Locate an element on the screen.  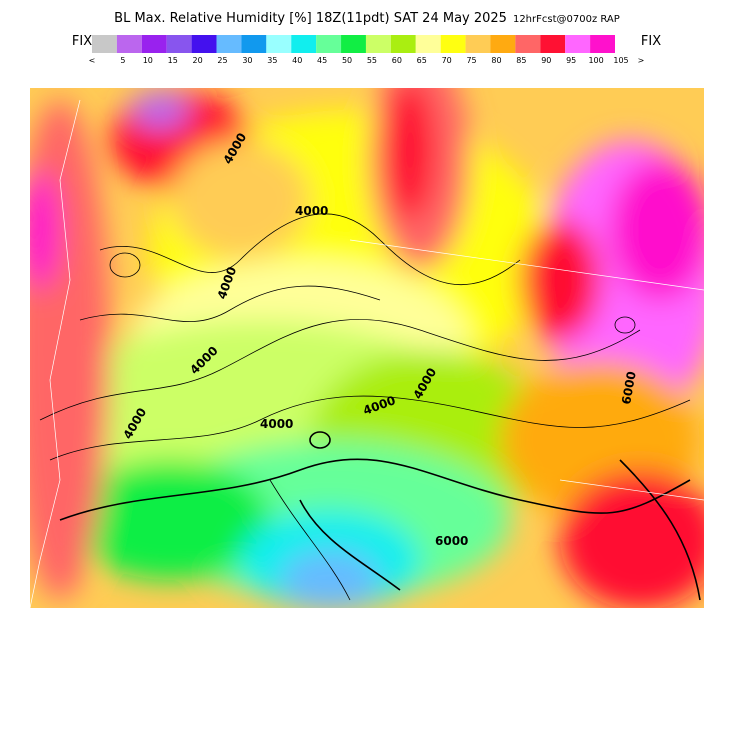
colorbar-label: 35 is located at coordinates (272, 60).